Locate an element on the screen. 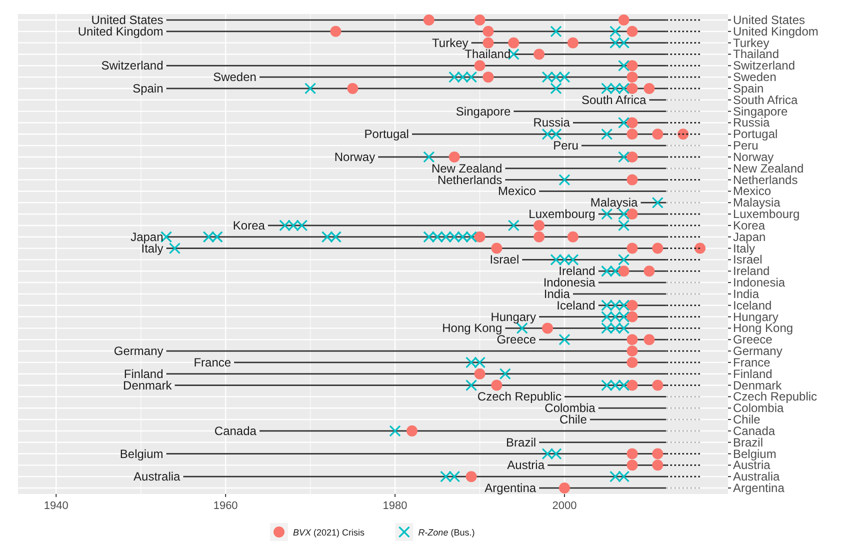 Image resolution: width=846 pixels, height=544 pixels. category-label: Australia is located at coordinates (157, 477).